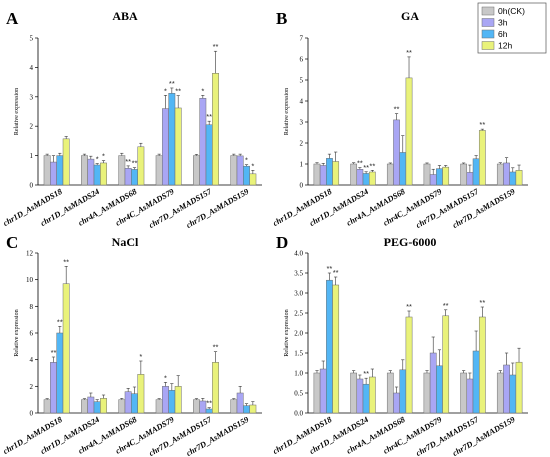 This screenshot has width=550, height=457. What do you see at coordinates (302, 165) in the screenshot?
I see `y-tick-label: 1` at bounding box center [302, 165].